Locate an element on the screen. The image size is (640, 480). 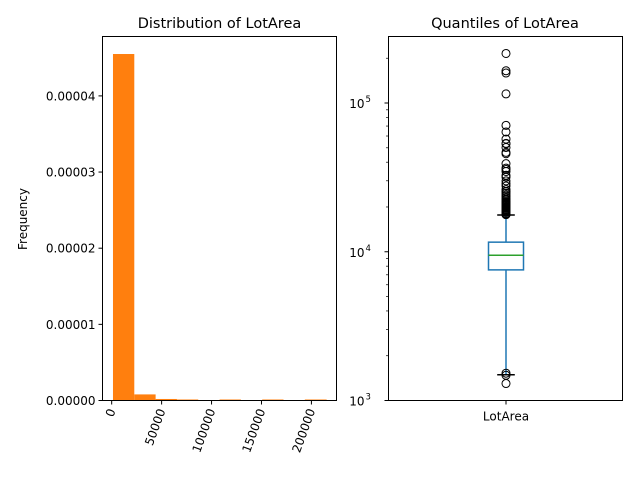
histogram-y-axis: 0.00000 0.00001 0.00002 0.00003 0.00004 is located at coordinates (74, 248).